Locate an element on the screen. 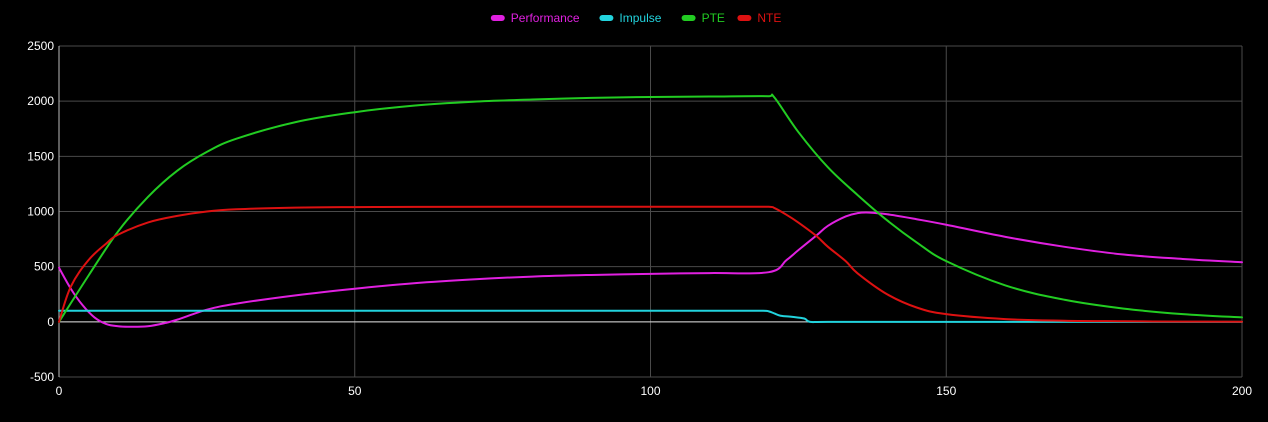  y-tick-label: 2500 is located at coordinates (40, 46).